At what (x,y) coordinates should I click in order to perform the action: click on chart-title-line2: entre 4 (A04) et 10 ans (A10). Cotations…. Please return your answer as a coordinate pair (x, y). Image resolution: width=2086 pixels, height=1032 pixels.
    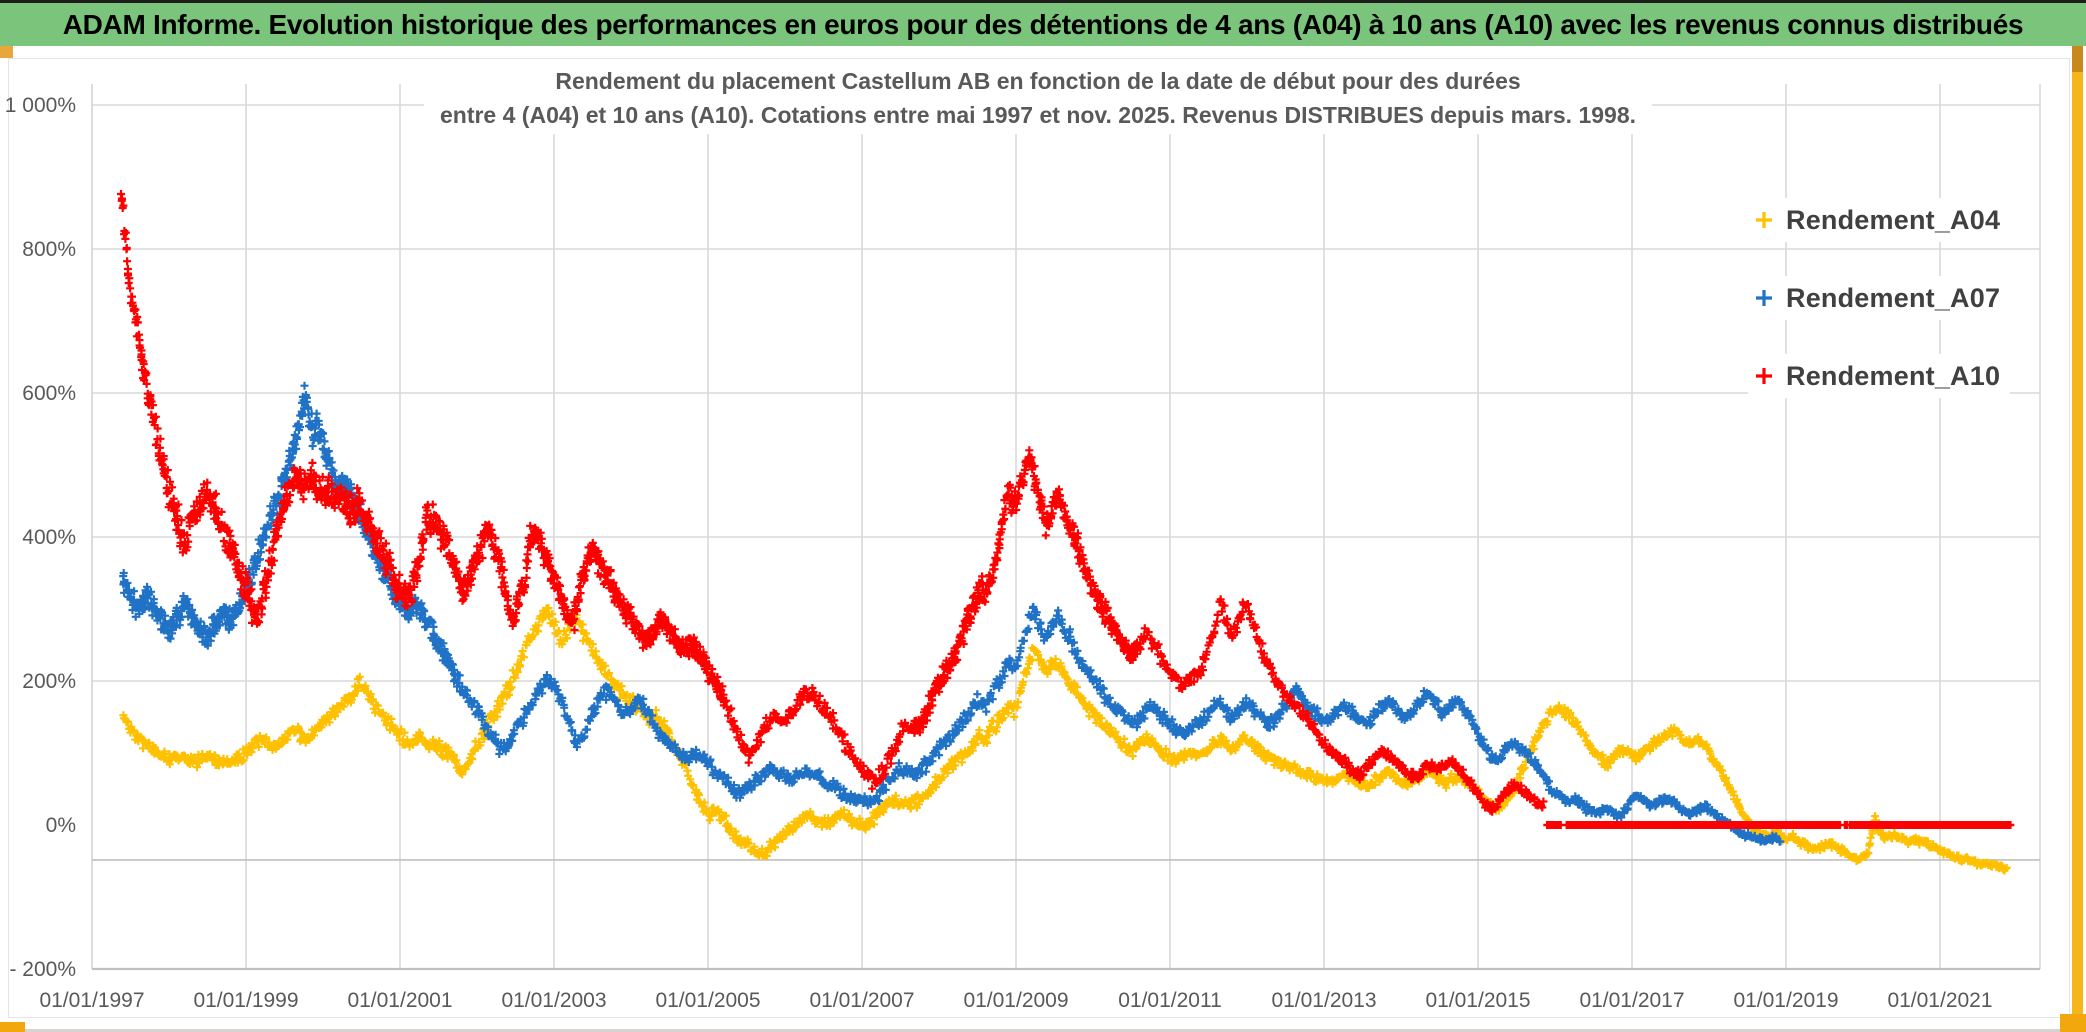
    Looking at the image, I should click on (1038, 115).